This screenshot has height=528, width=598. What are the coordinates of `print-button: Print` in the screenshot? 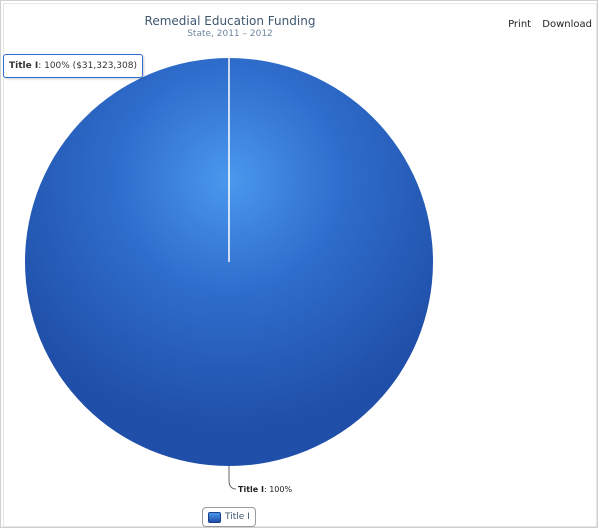 It's located at (520, 24).